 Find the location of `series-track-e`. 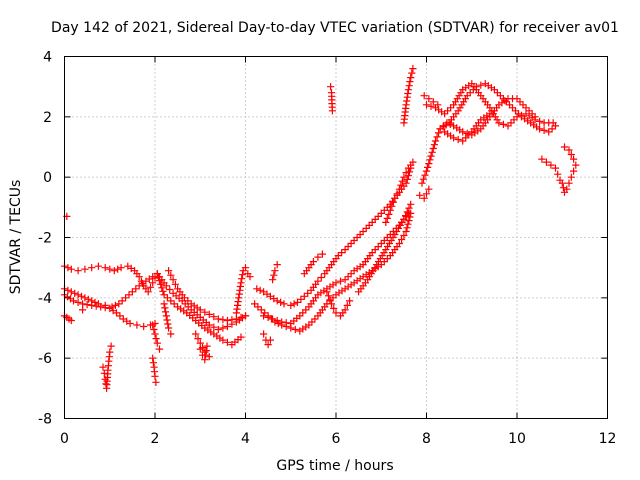

series-track-e is located at coordinates (207, 296).